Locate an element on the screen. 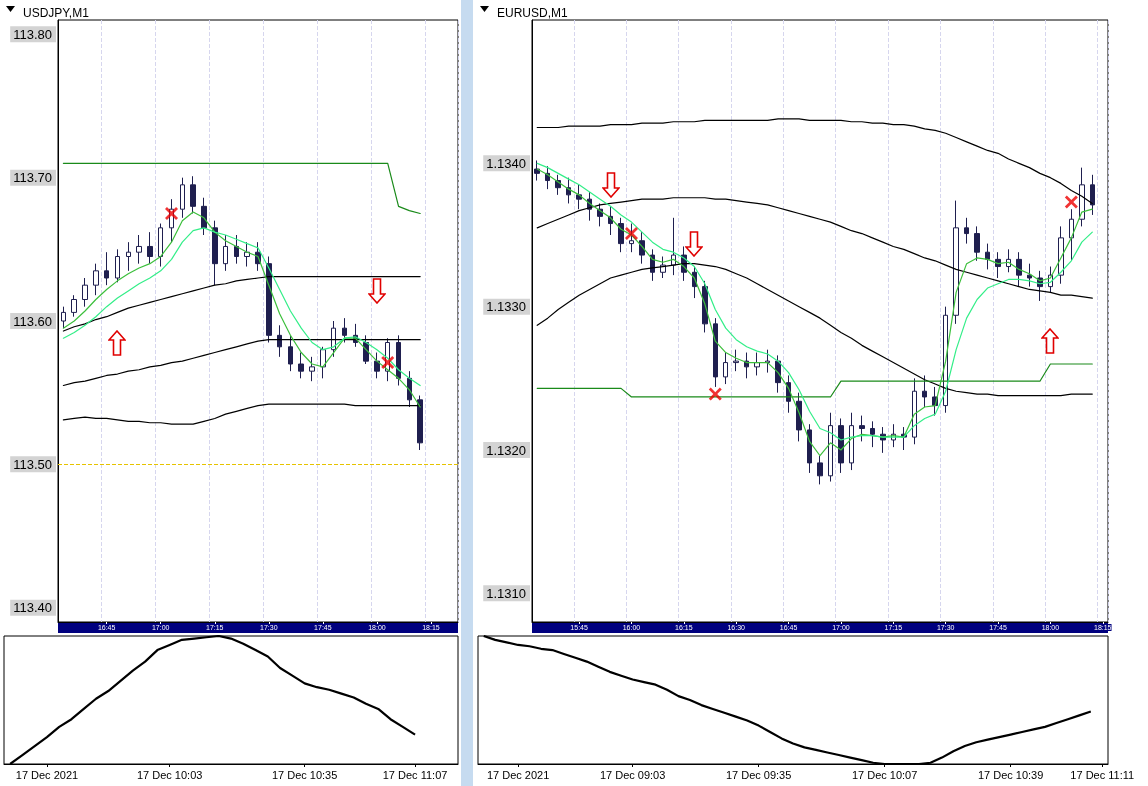  y-tick-label: 113.40 is located at coordinates (32, 608).